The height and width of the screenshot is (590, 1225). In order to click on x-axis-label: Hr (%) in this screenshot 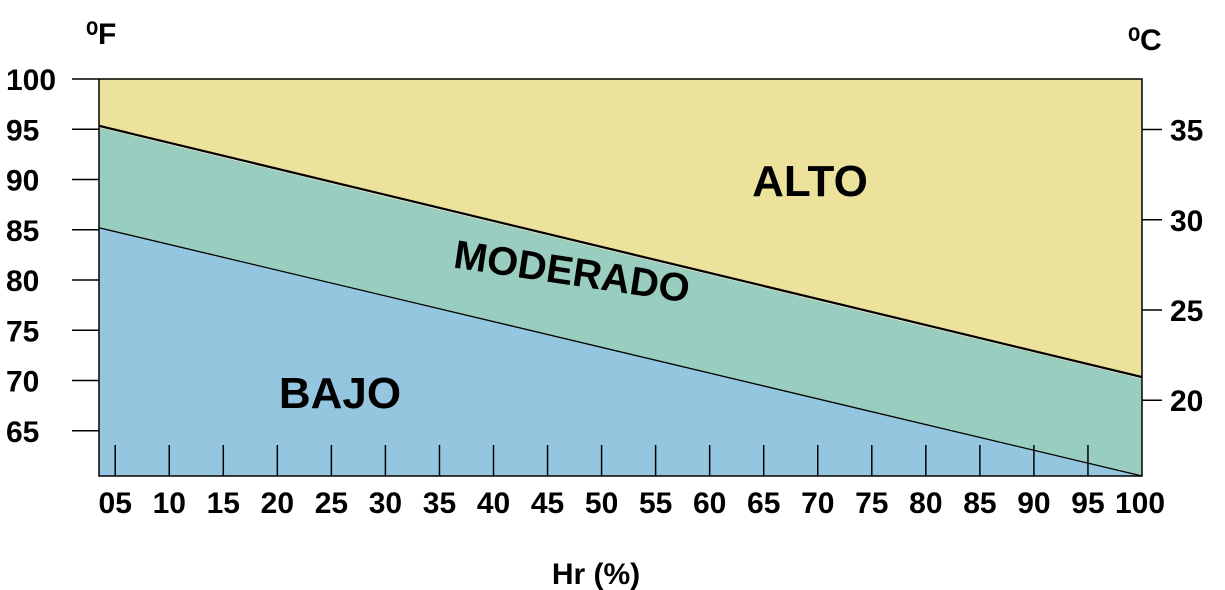, I will do `click(596, 574)`.